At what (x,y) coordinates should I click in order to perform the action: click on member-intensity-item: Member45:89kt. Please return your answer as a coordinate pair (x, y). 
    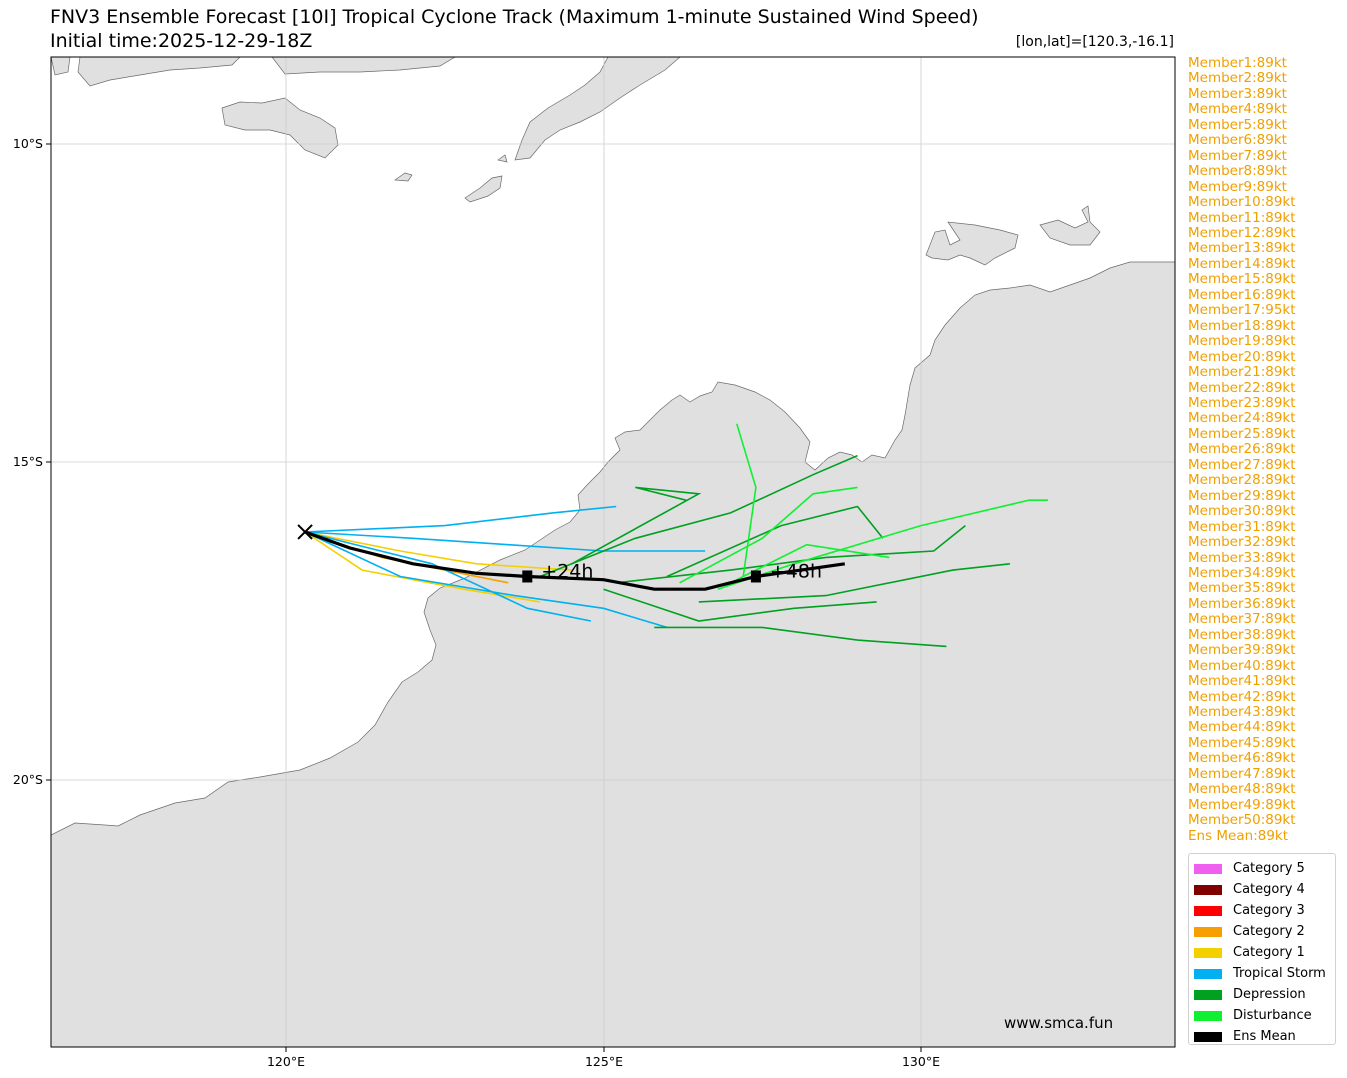
    Looking at the image, I should click on (1242, 742).